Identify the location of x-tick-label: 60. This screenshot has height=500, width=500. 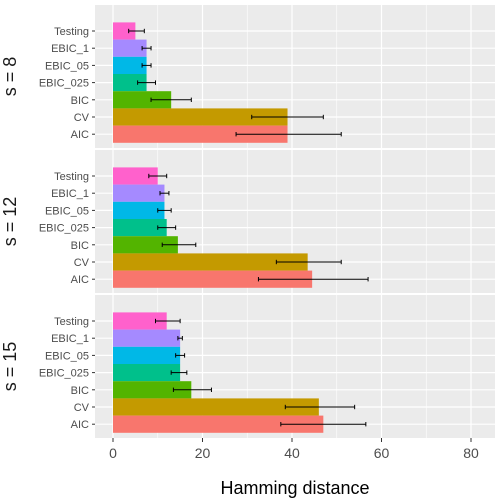
(382, 453).